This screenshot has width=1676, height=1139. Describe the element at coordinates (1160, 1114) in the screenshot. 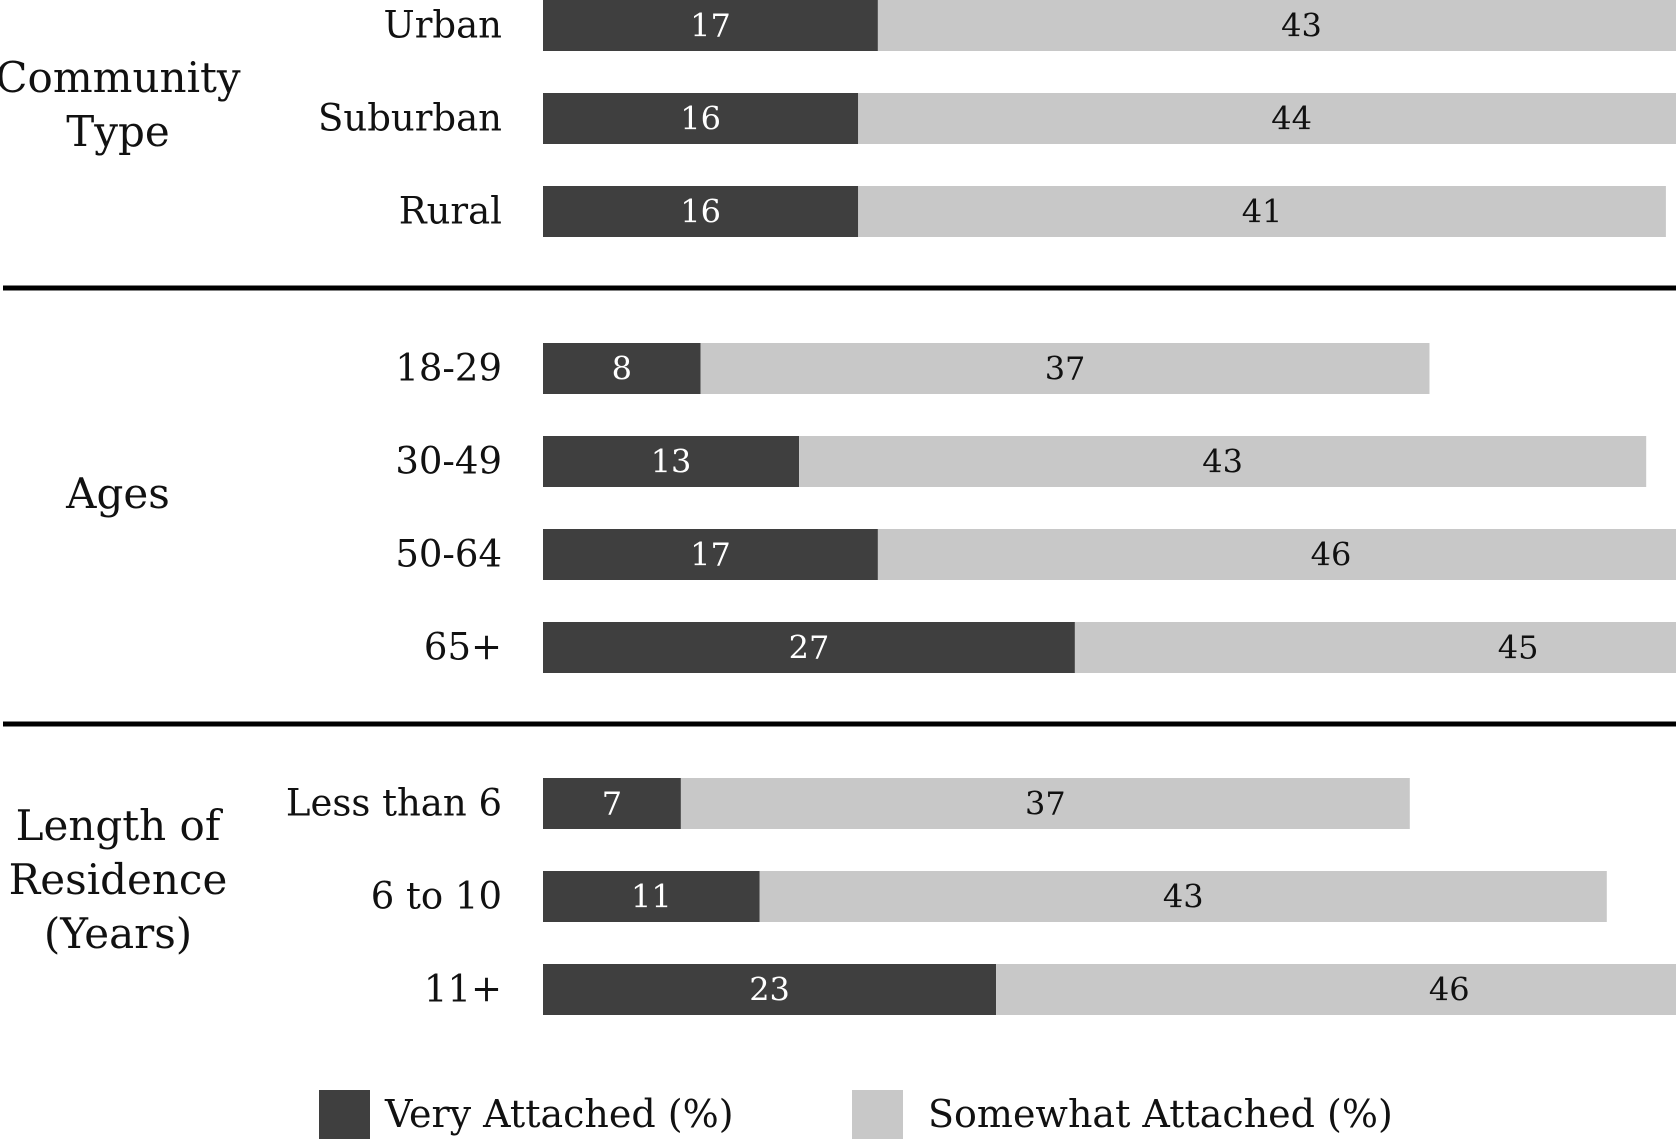

I see `legend-label-somewhat: Somewhat Attached (%)` at that location.